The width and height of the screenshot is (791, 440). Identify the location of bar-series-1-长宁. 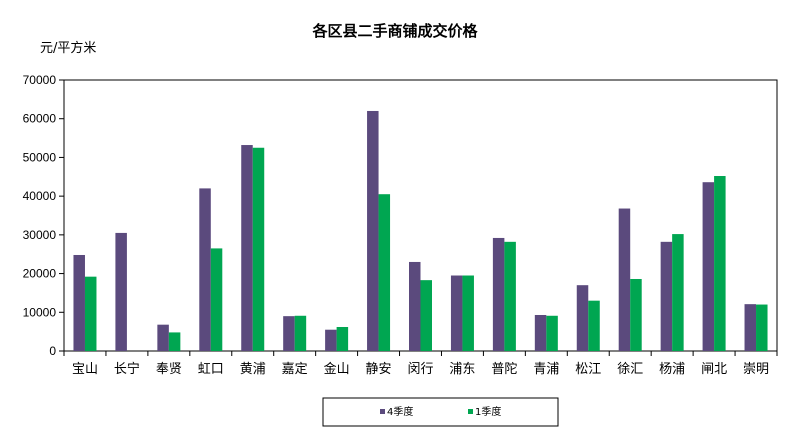
(121, 291).